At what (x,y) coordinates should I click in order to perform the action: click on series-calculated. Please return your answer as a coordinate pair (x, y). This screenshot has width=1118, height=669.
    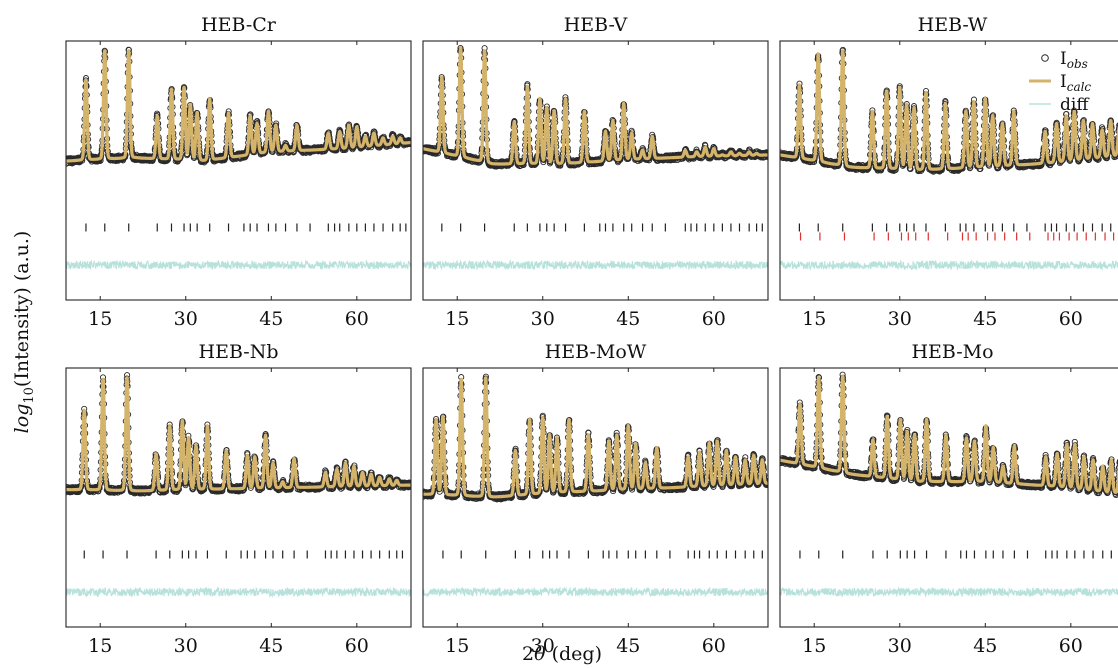
    Looking at the image, I should click on (238, 106).